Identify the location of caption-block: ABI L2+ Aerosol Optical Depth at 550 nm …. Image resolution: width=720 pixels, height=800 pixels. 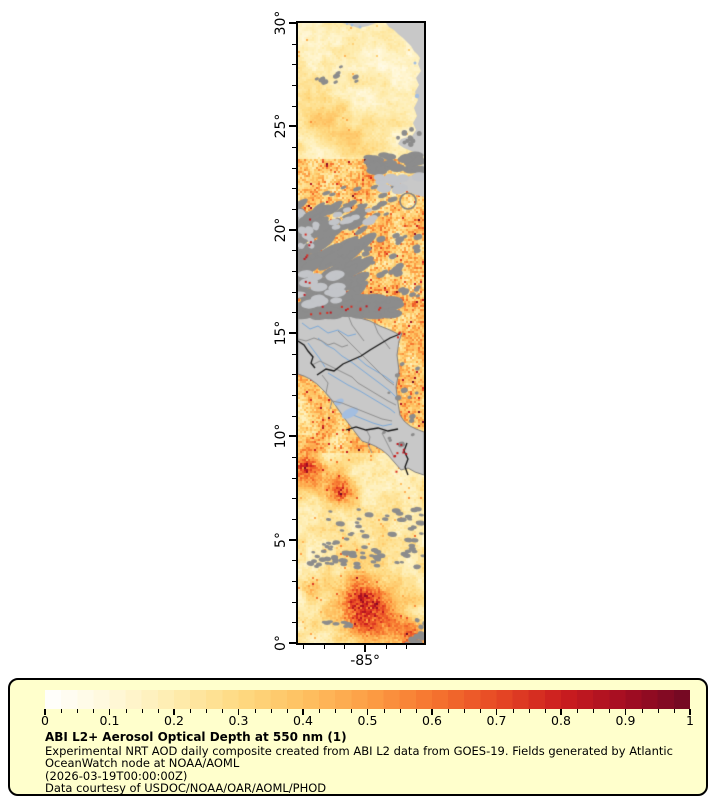
(372, 763).